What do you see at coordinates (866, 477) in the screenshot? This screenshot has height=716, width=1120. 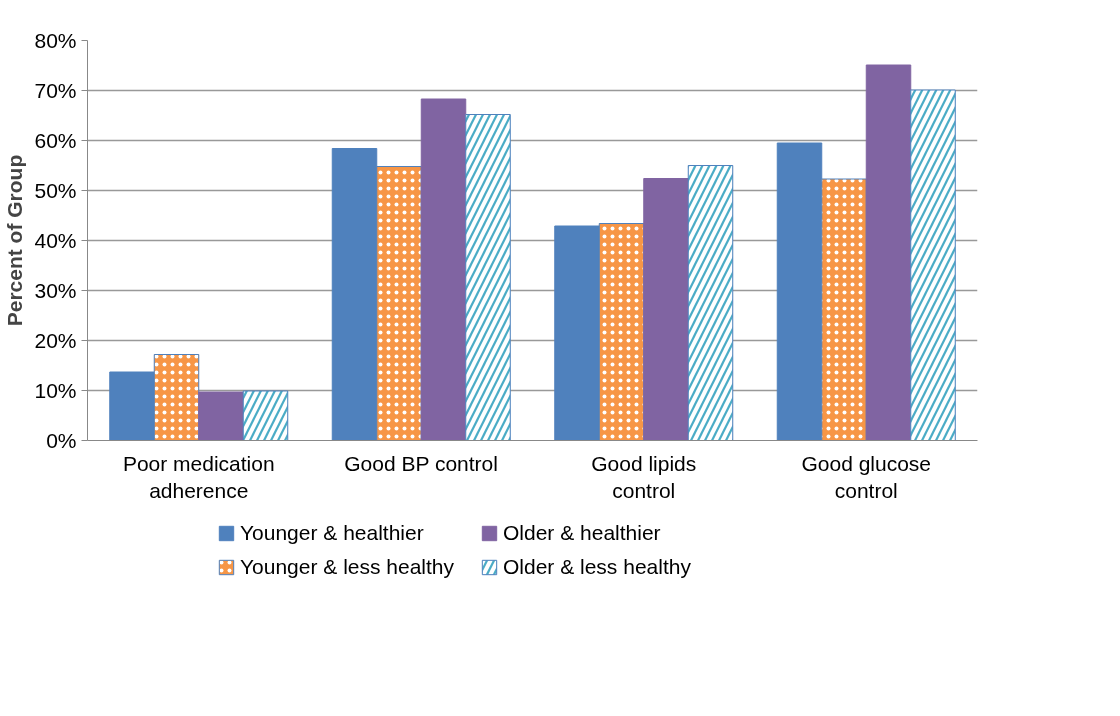 I see `x-tick-label: Good glucose control` at bounding box center [866, 477].